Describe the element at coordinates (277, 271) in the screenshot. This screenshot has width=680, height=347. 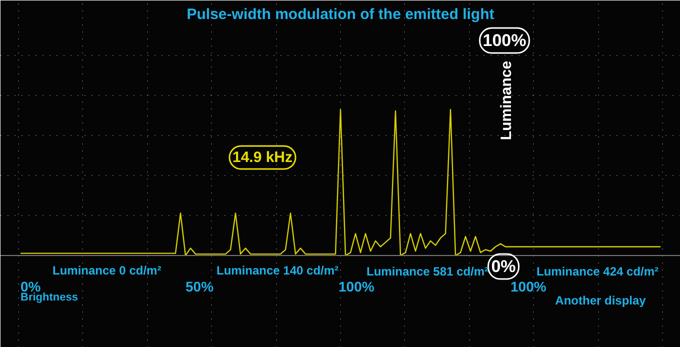
I see `text: Luminance 140 cd/m²` at that location.